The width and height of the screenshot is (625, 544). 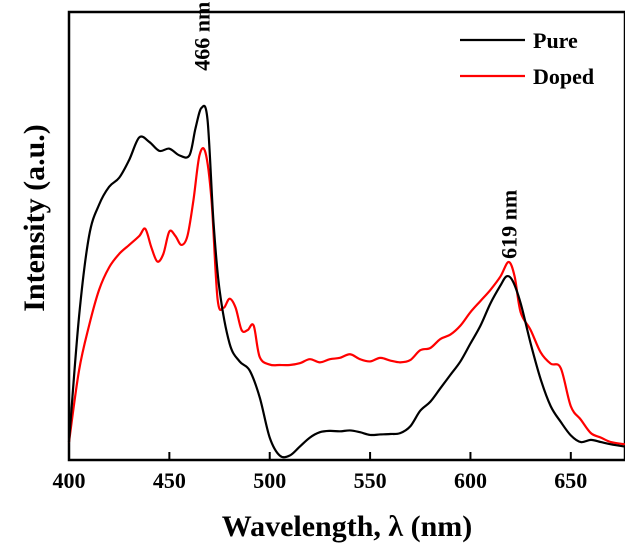 I want to click on y-axis-title: Intensity (a.u.), so click(x=34, y=218).